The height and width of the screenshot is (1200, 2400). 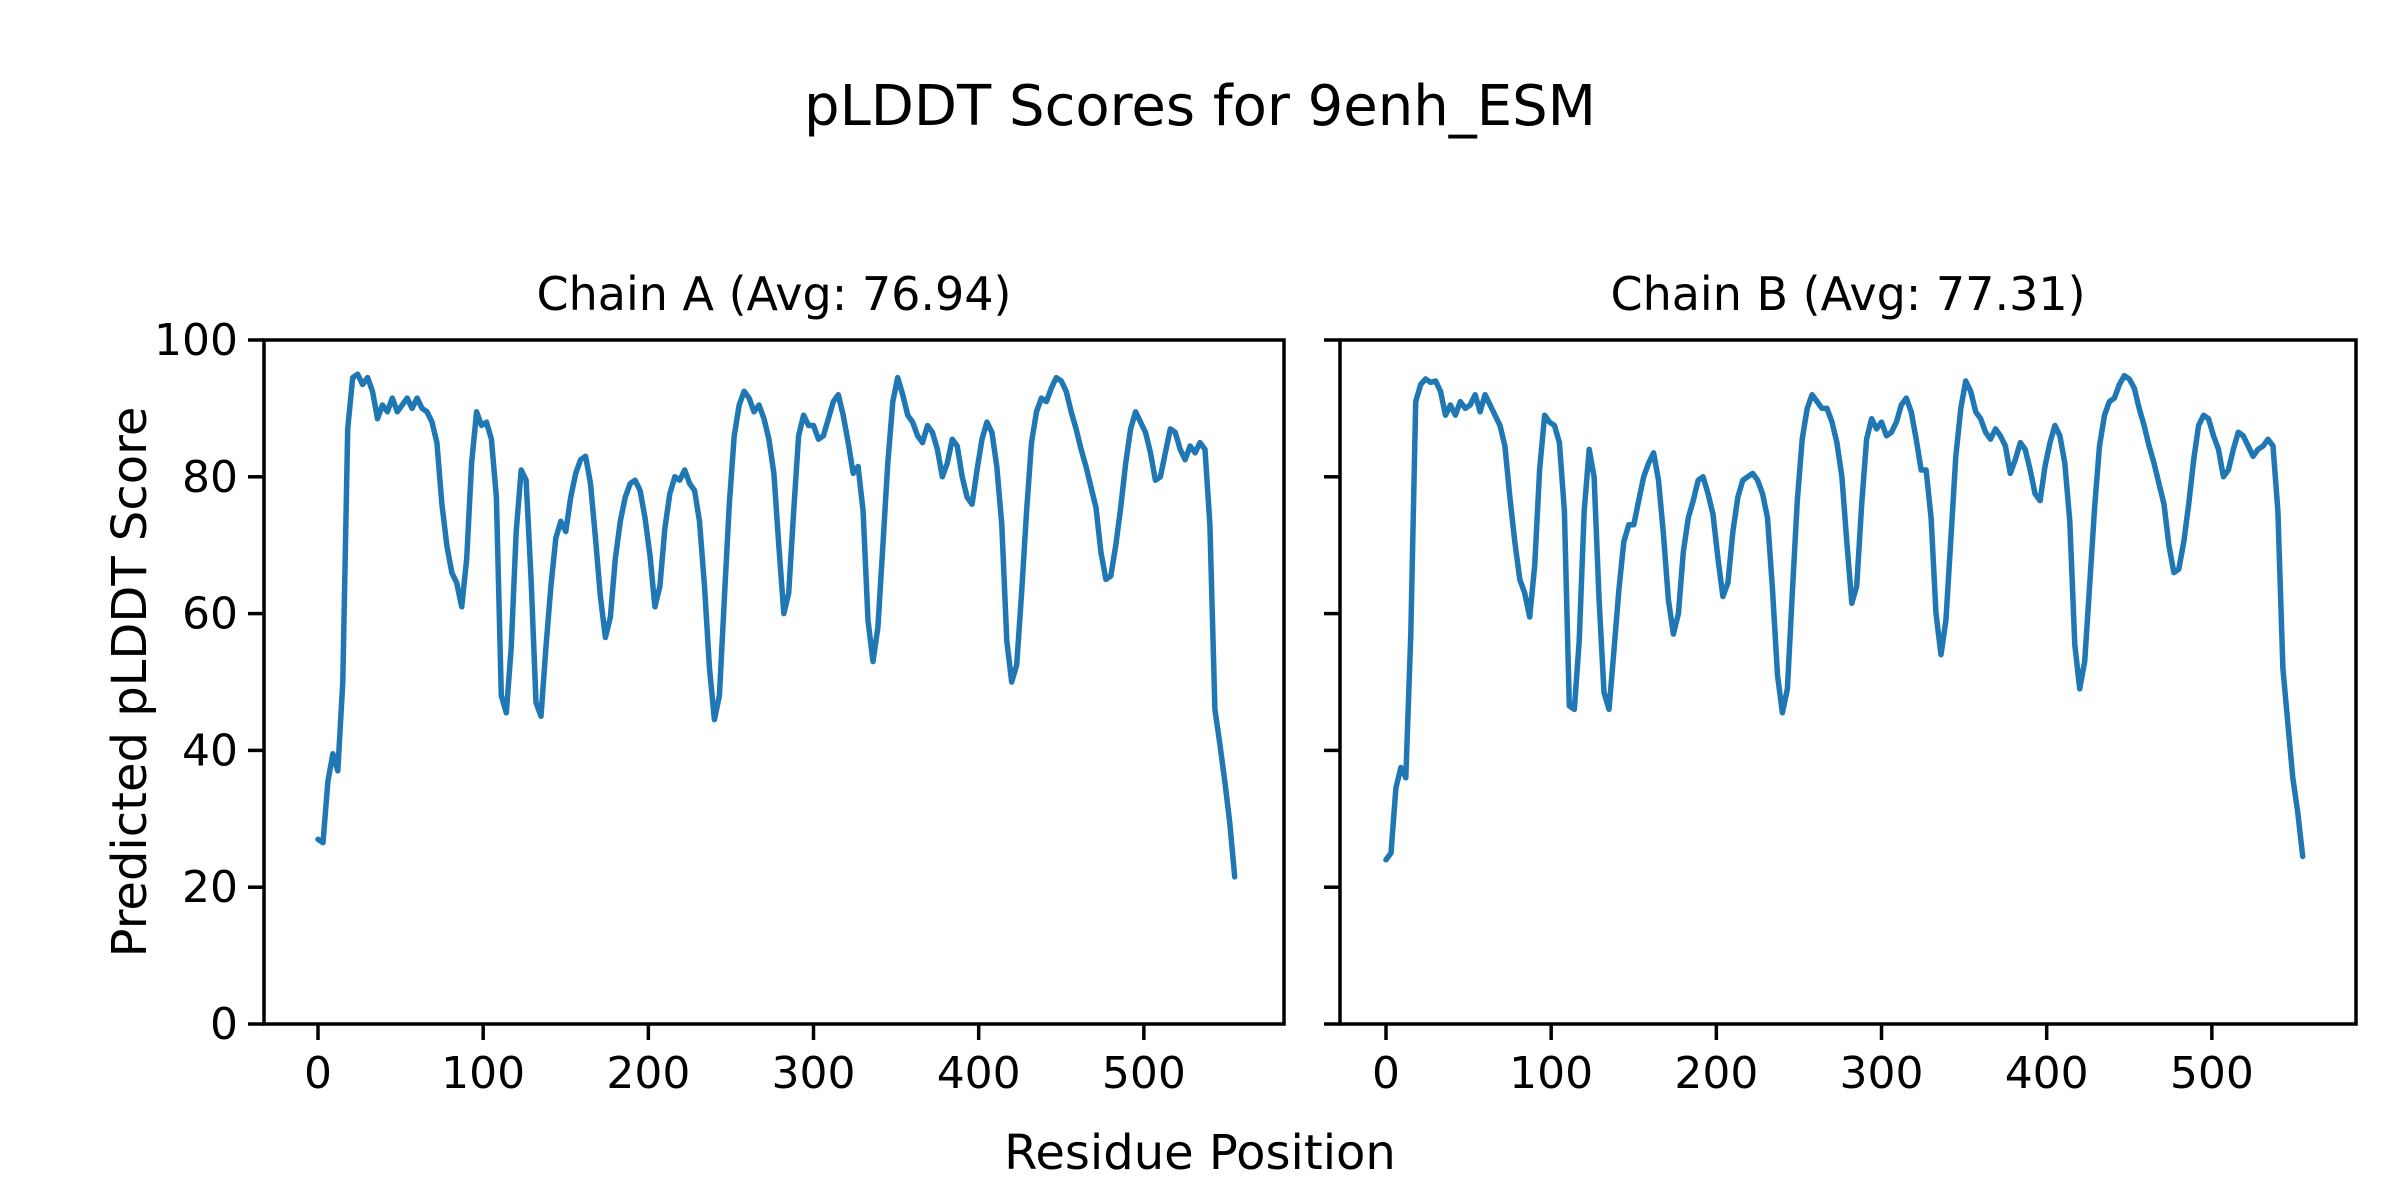 I want to click on chain-a-xtick-label: 200, so click(x=648, y=1073).